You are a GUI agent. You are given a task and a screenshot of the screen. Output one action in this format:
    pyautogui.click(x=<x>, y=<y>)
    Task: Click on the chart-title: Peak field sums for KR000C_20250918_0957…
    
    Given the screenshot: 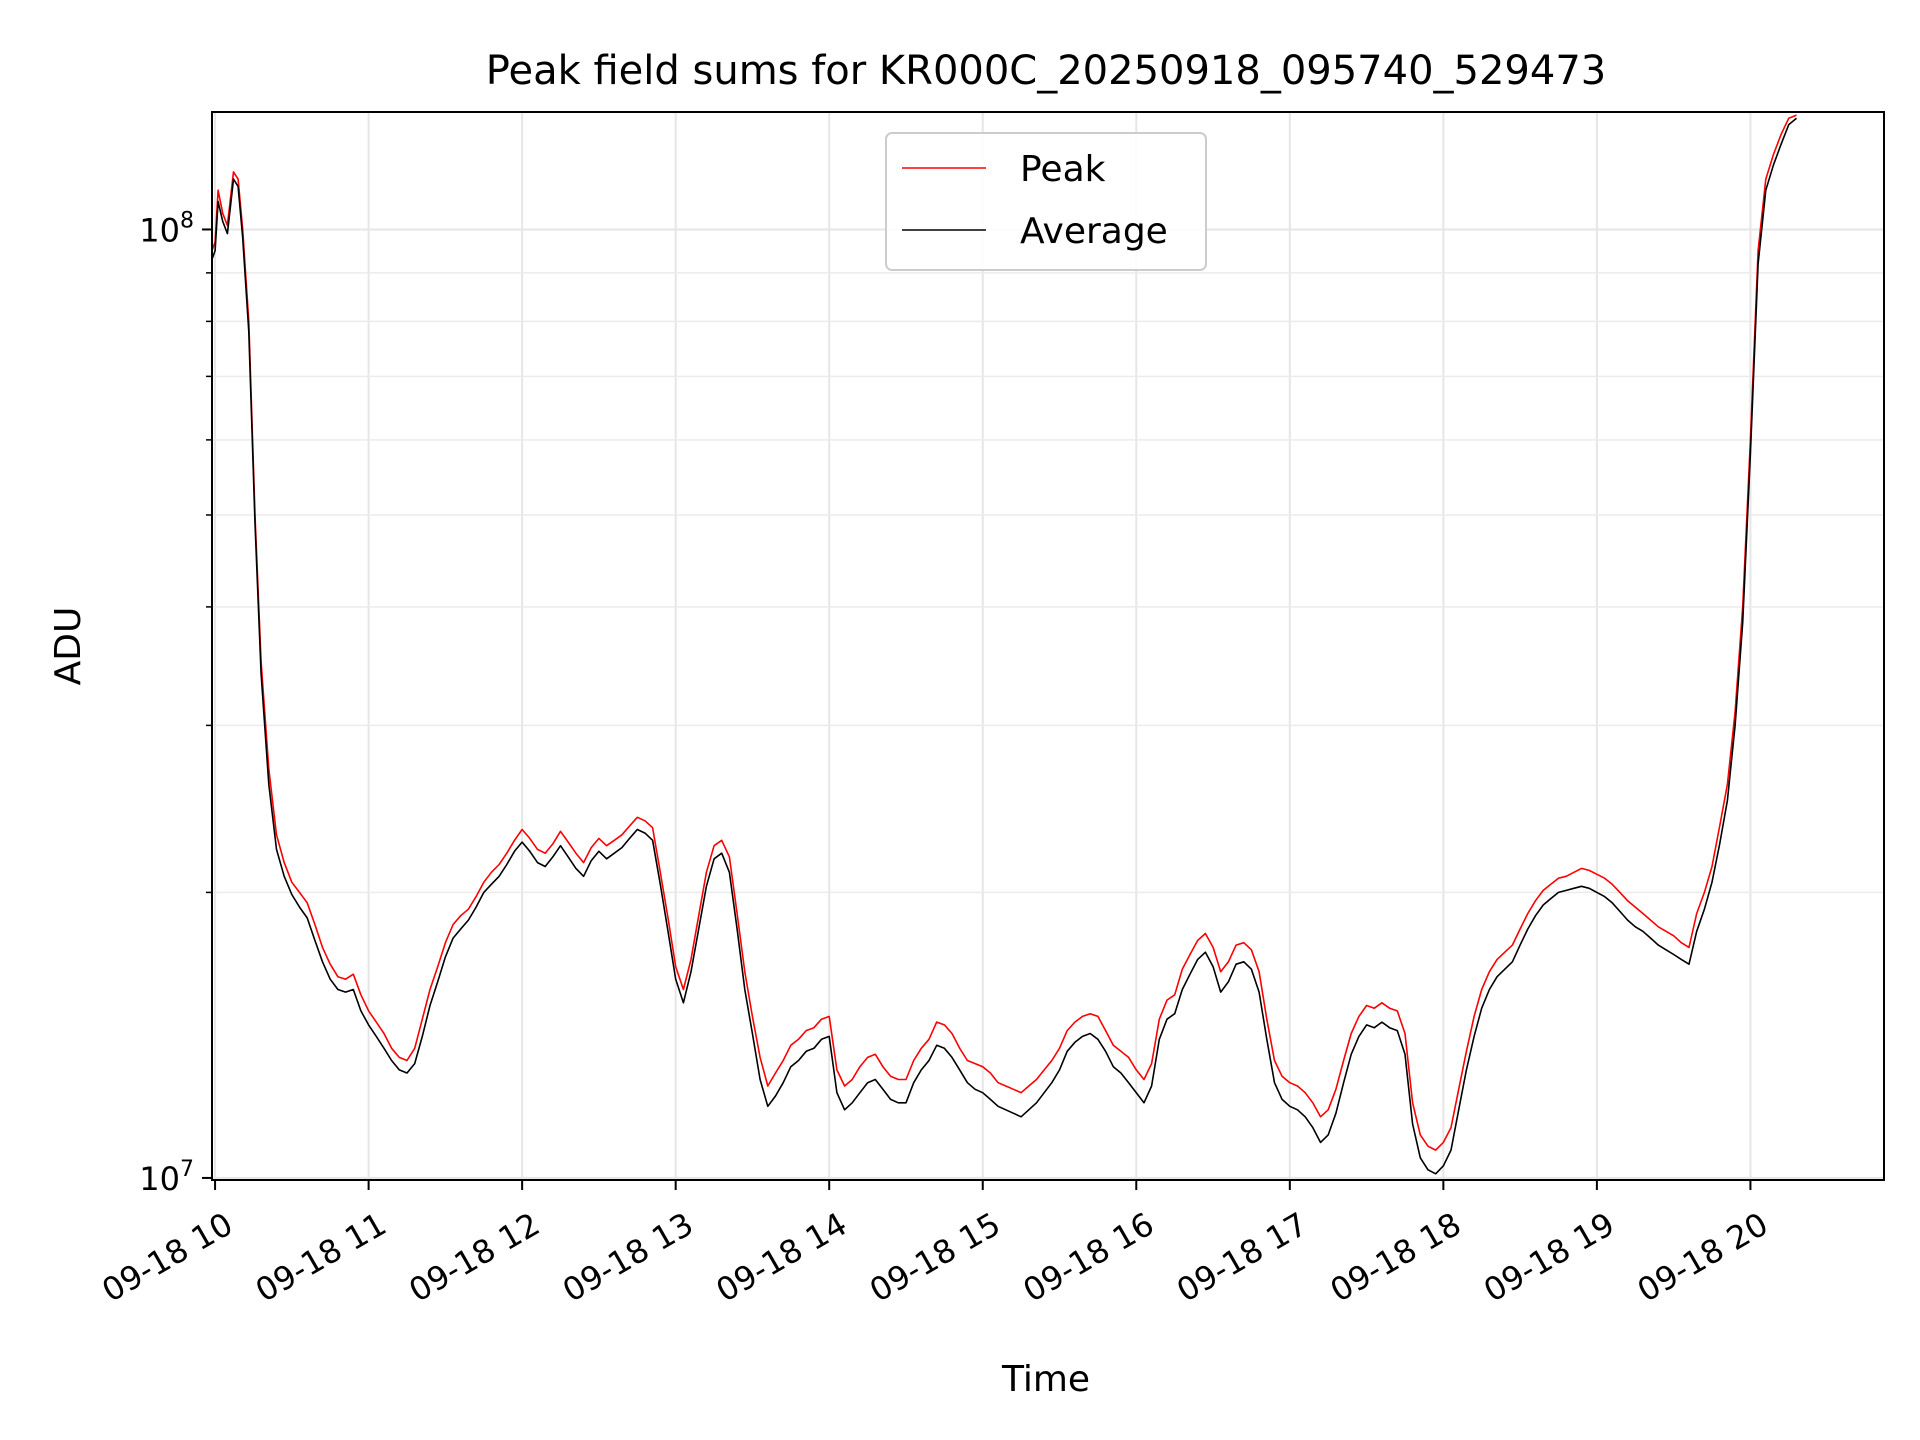 What is the action you would take?
    pyautogui.click(x=1046, y=71)
    